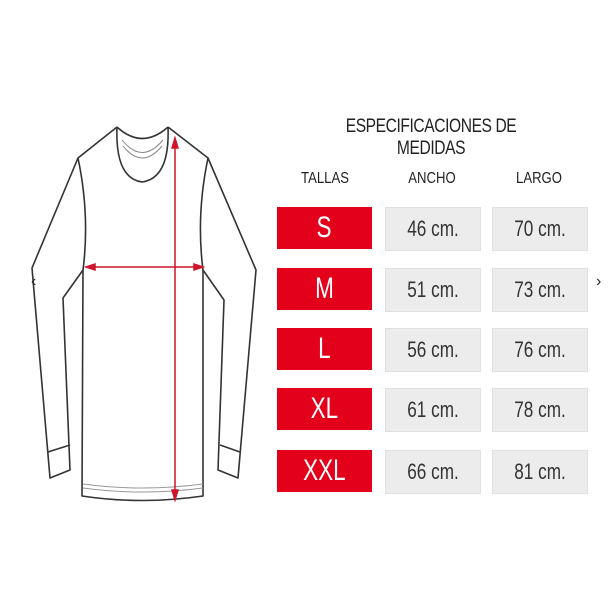 Image resolution: width=610 pixels, height=610 pixels. I want to click on length-cell: 76 cm., so click(540, 350).